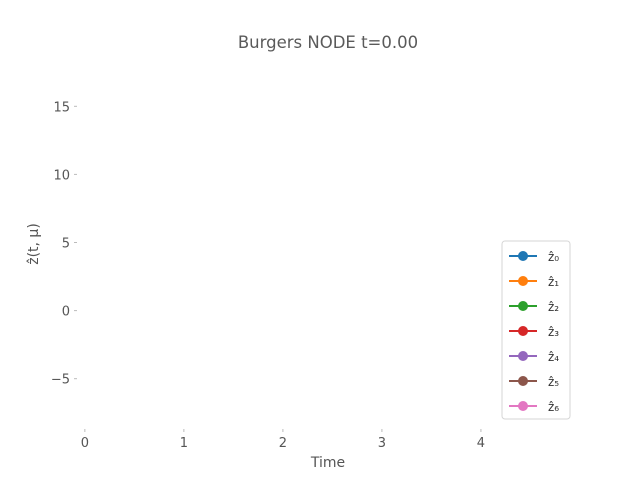  Describe the element at coordinates (184, 443) in the screenshot. I see `x-tick-label: 1` at that location.